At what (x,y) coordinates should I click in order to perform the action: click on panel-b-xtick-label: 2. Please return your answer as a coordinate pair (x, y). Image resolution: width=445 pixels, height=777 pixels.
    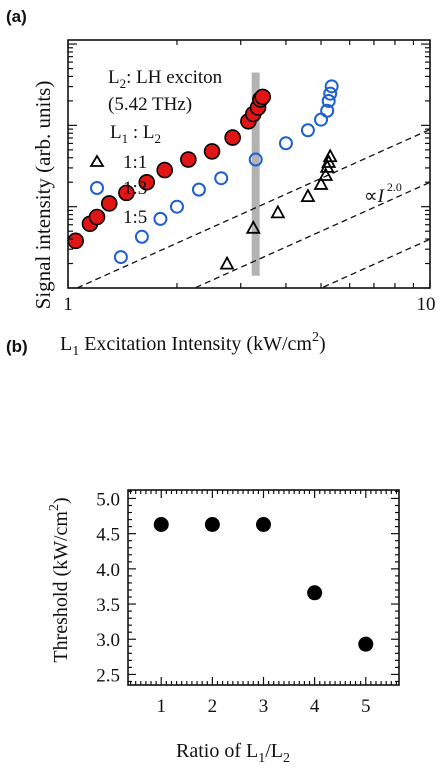
    Looking at the image, I should click on (213, 706).